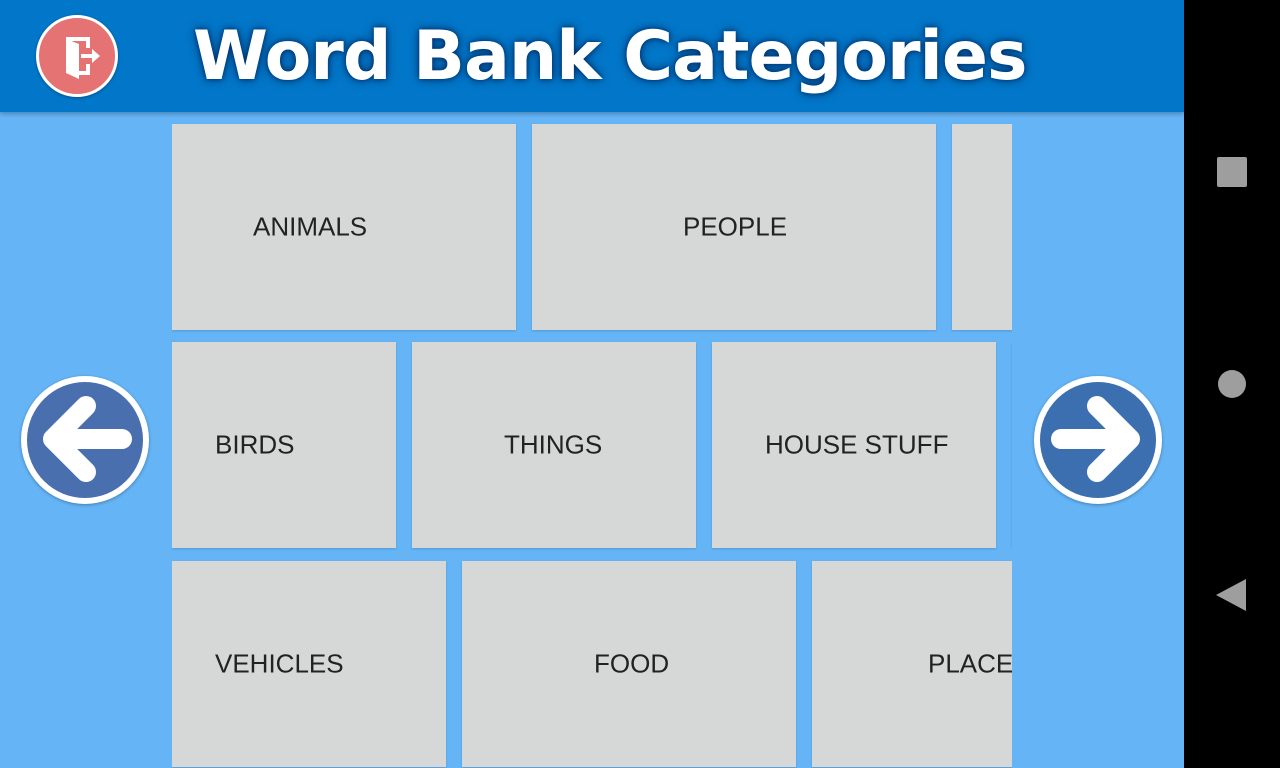  What do you see at coordinates (610, 56) in the screenshot?
I see `page-title: Word Bank Categories` at bounding box center [610, 56].